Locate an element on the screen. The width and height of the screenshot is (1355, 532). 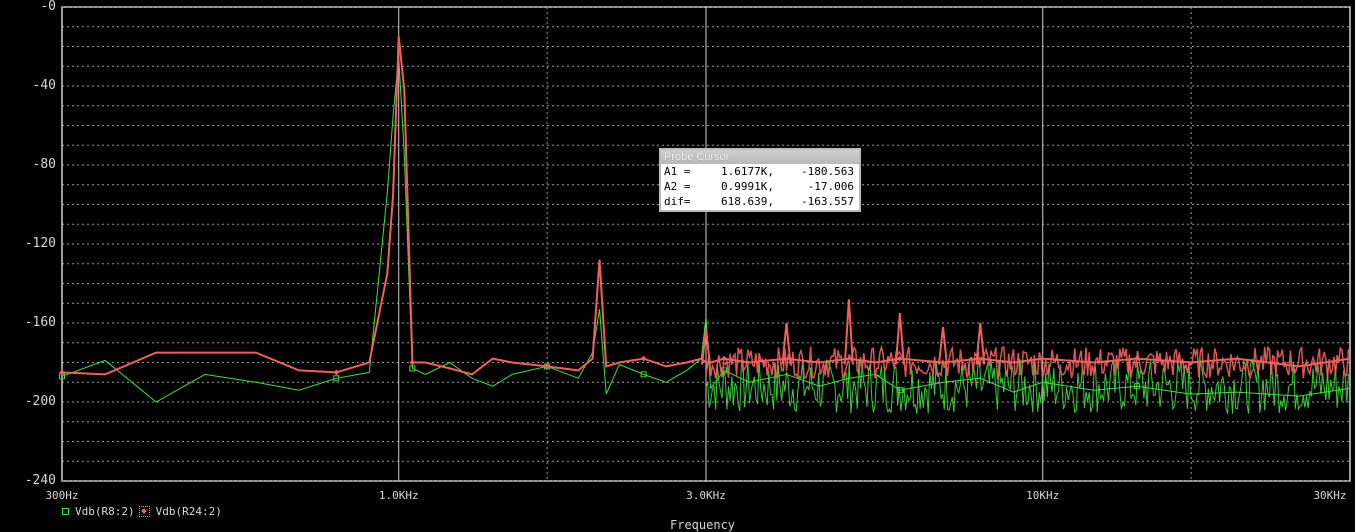
a2-y-value: -17.006 is located at coordinates (830, 186).